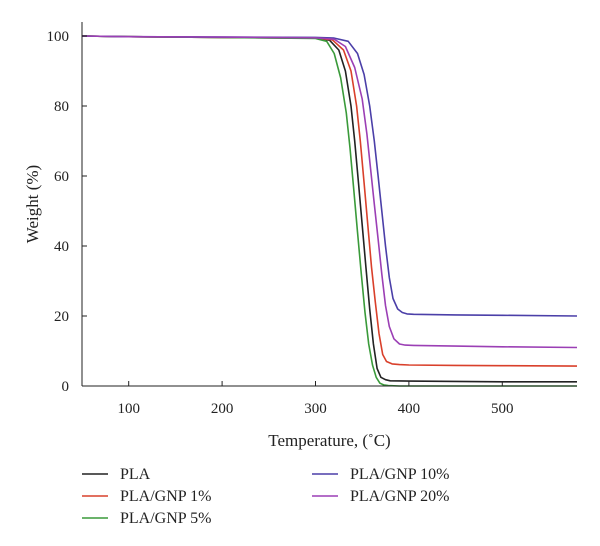 The width and height of the screenshot is (600, 546). What do you see at coordinates (502, 409) in the screenshot?
I see `x-tick-label: 500` at bounding box center [502, 409].